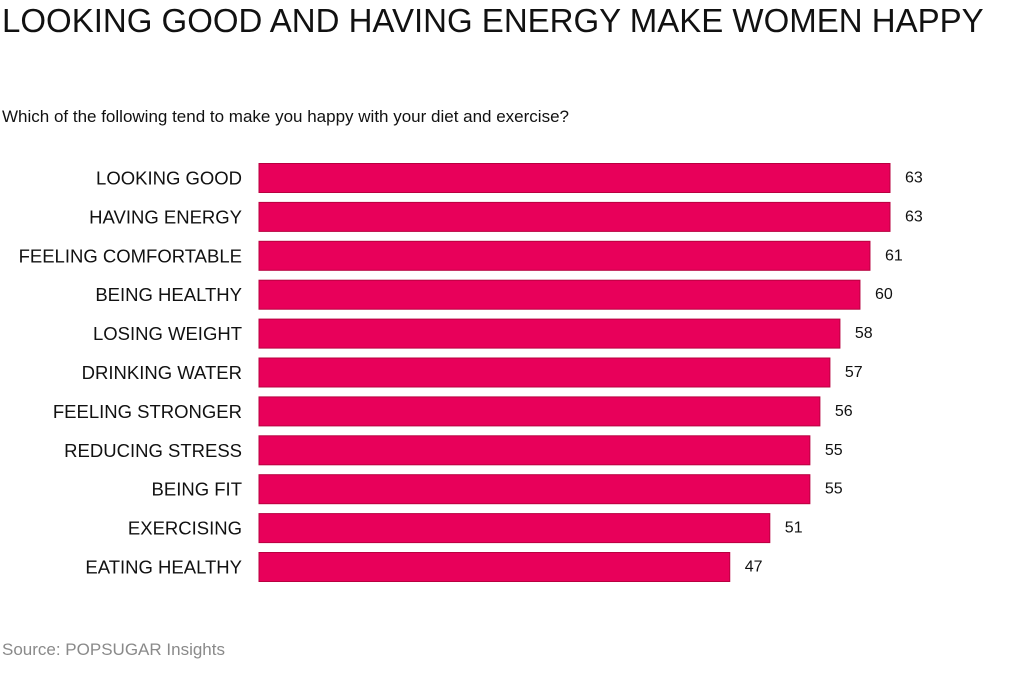 The image size is (1024, 678). I want to click on category-label: EXERCISING, so click(185, 528).